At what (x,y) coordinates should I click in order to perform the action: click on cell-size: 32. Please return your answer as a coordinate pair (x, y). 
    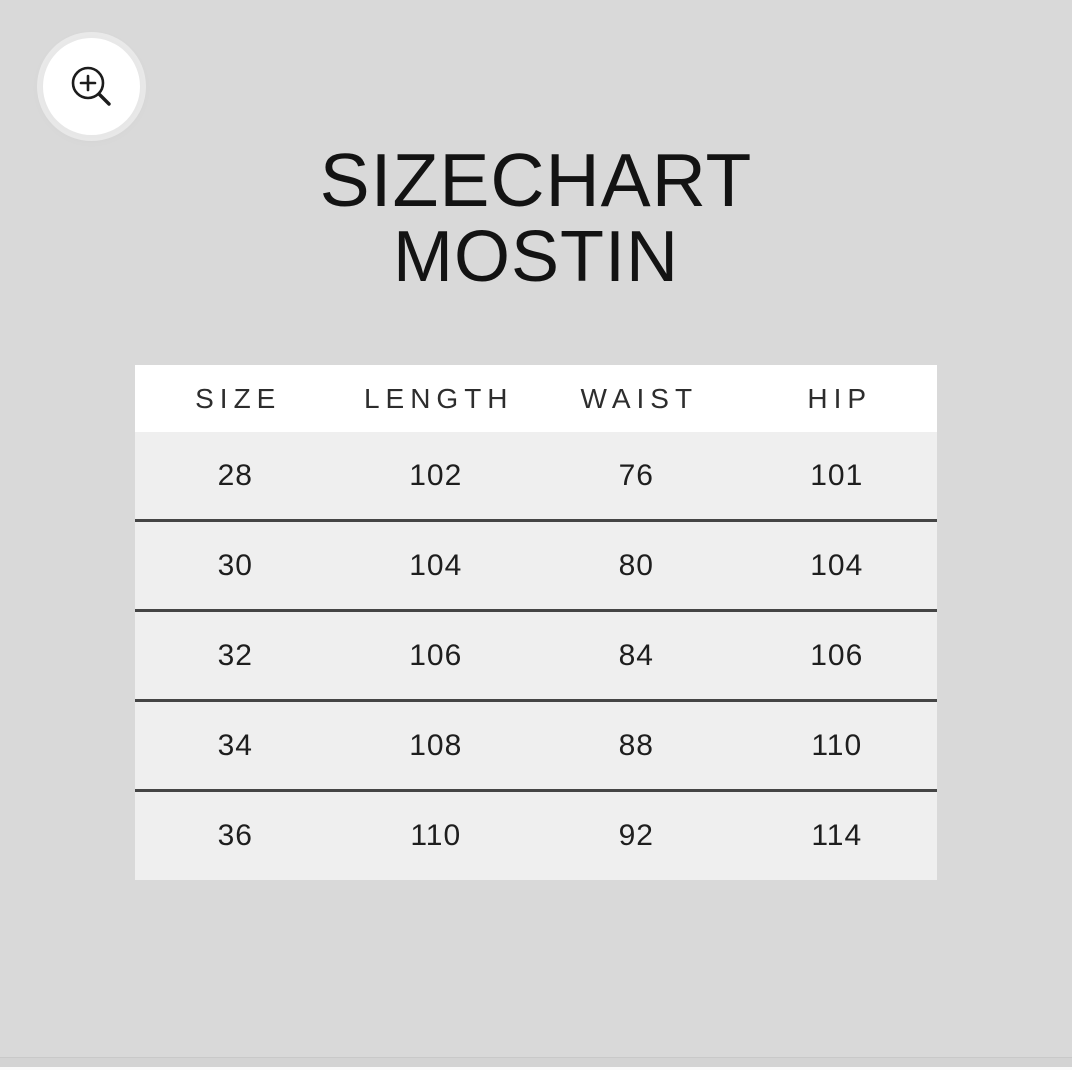
    Looking at the image, I should click on (235, 655).